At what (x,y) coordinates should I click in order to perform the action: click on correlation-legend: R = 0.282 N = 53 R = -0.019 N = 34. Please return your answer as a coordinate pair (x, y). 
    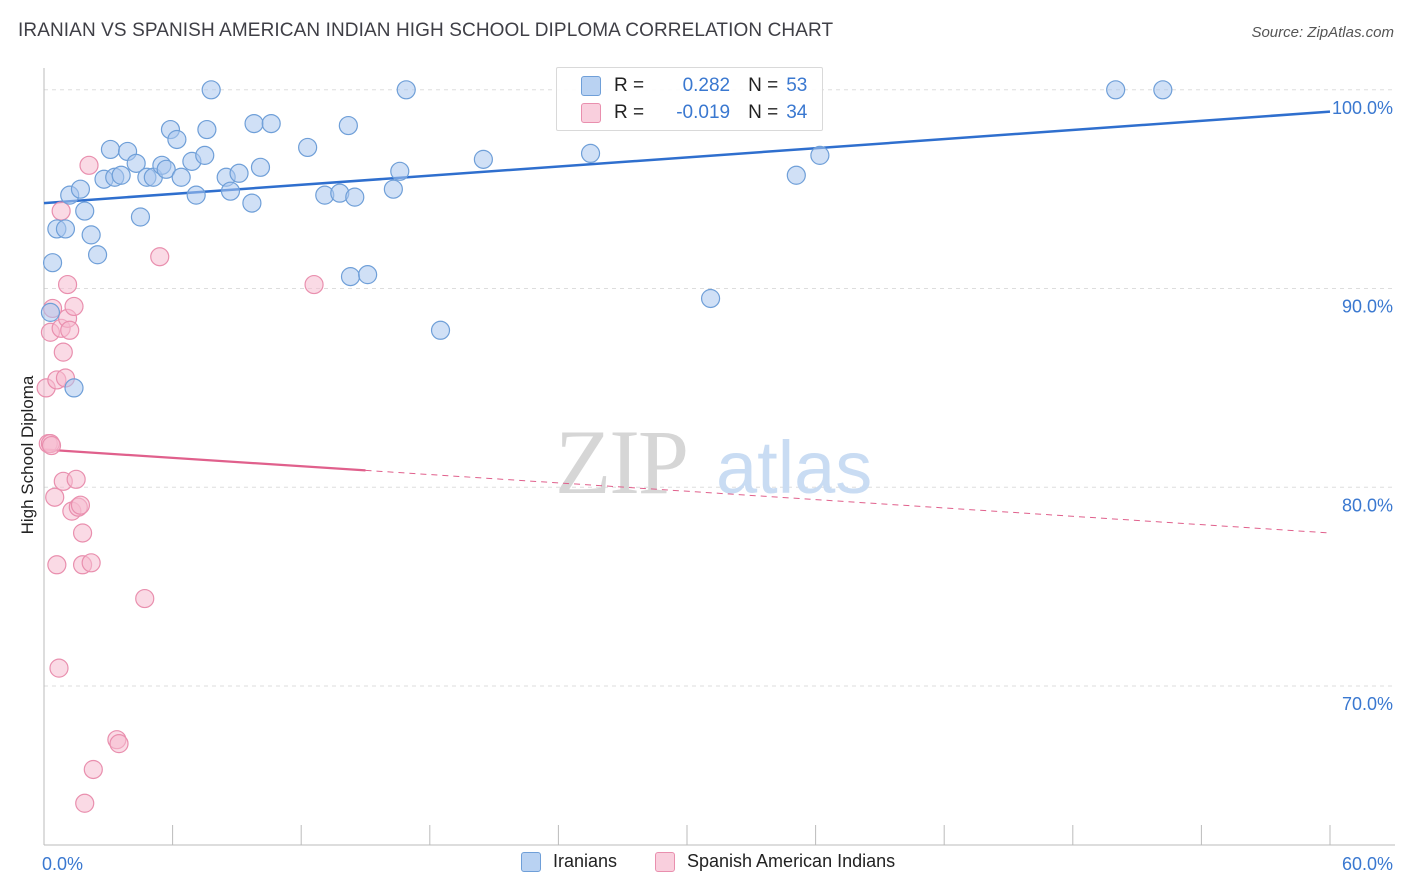
    Looking at the image, I should click on (689, 99).